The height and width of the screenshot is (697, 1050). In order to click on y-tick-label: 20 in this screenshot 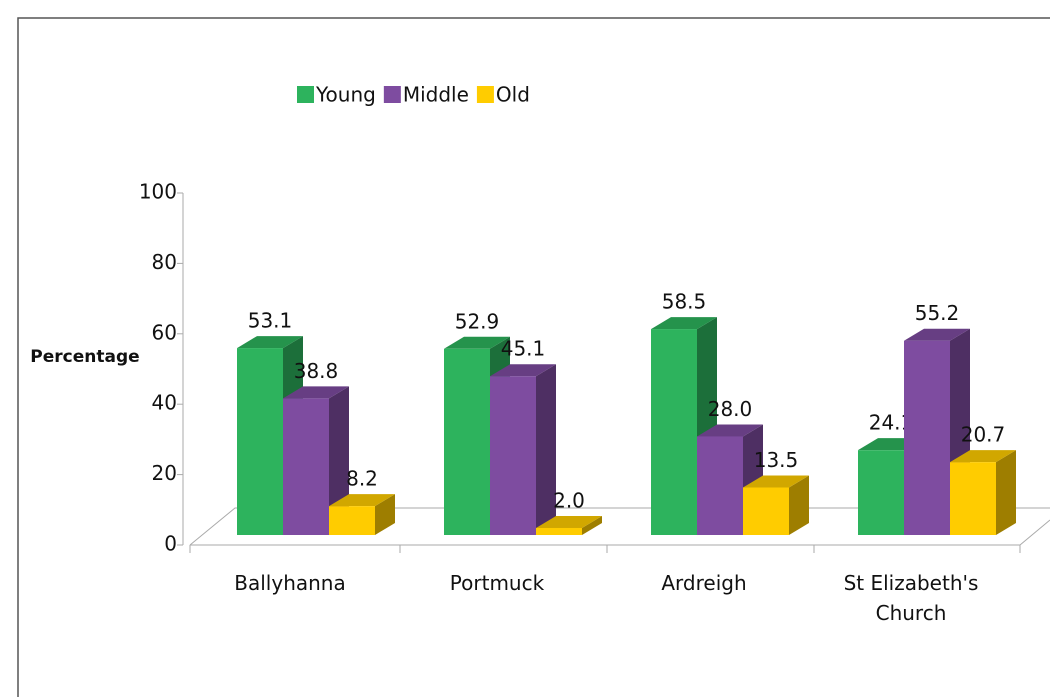, I will do `click(164, 473)`.